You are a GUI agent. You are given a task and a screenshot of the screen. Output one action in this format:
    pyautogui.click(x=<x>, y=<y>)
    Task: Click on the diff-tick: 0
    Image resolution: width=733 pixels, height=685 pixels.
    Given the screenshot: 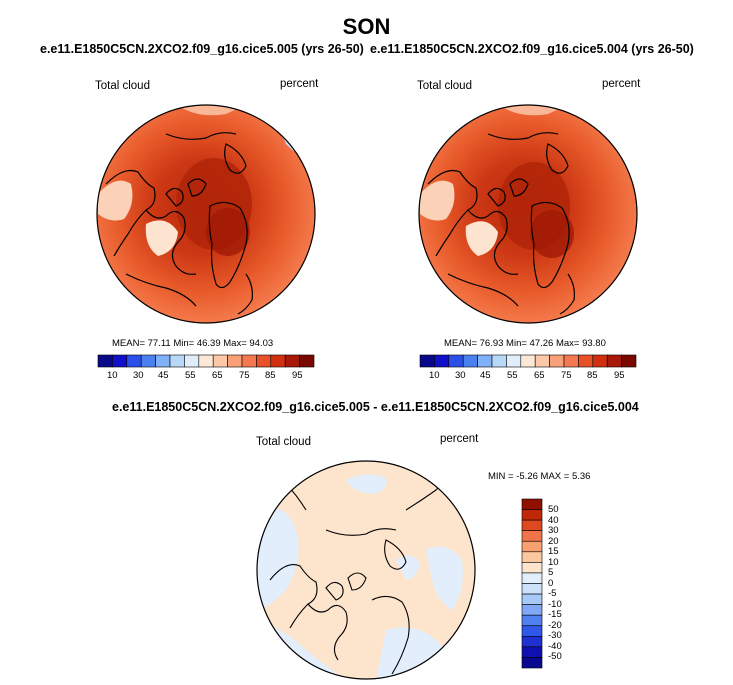 What is the action you would take?
    pyautogui.click(x=551, y=583)
    